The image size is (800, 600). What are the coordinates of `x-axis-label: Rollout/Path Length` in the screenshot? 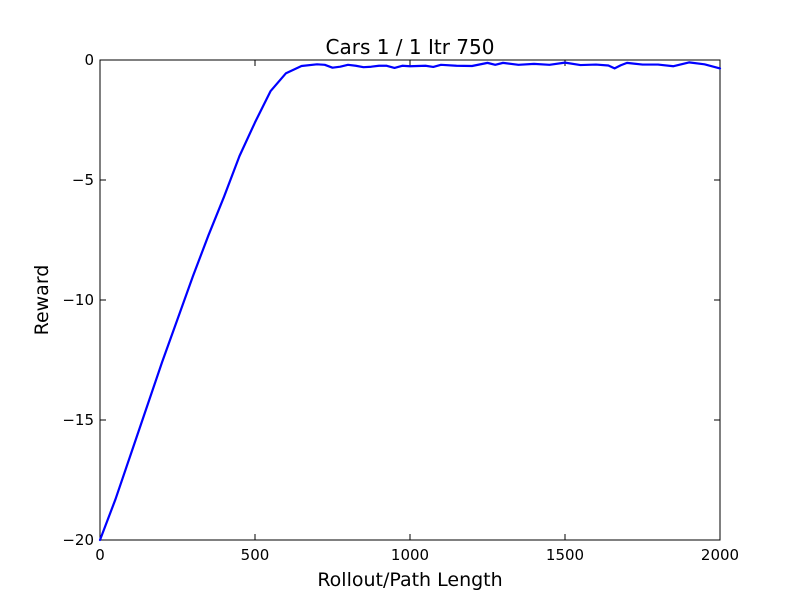 It's located at (409, 580).